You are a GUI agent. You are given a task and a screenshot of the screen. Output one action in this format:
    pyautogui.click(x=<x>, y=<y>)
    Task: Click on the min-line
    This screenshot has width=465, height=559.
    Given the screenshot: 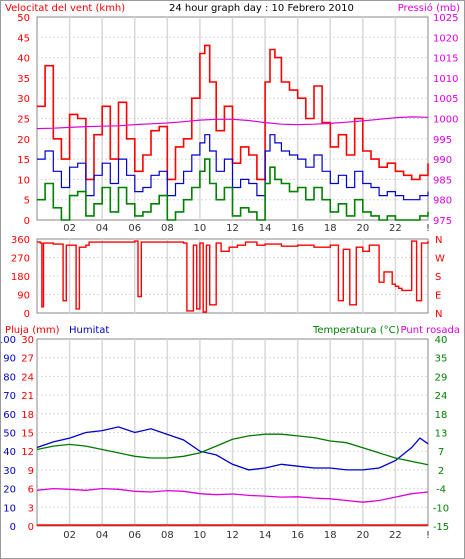 What is the action you would take?
    pyautogui.click(x=233, y=189)
    